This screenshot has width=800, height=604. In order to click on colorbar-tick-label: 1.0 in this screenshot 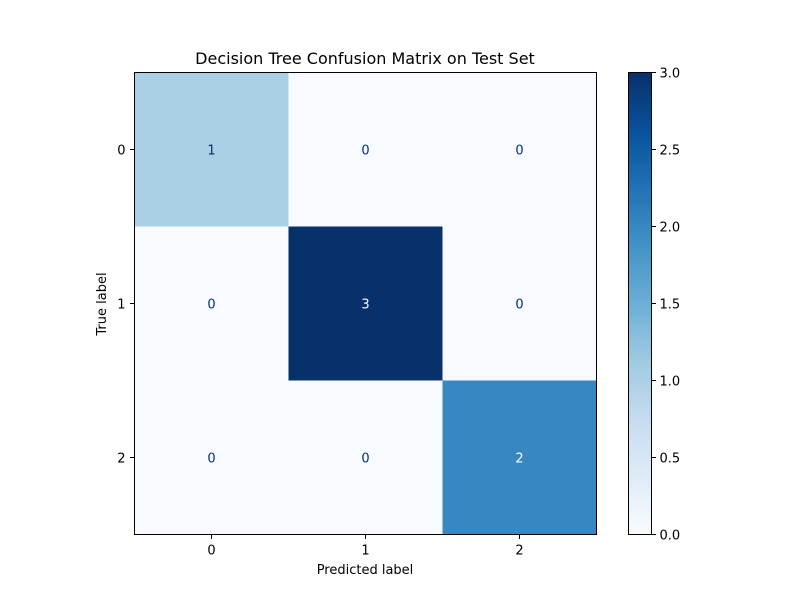, I will do `click(670, 382)`.